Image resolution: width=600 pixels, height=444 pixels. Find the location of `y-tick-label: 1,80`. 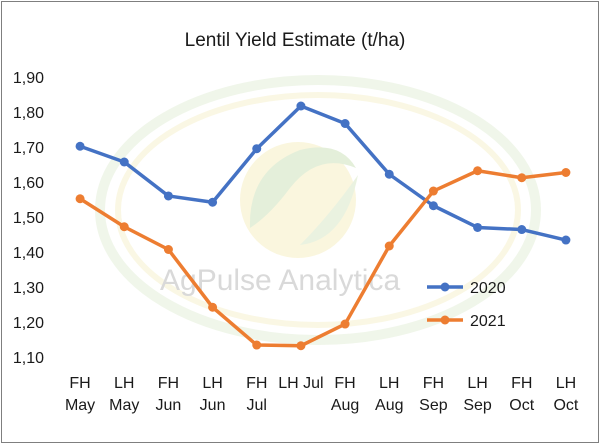

y-tick-label: 1,80 is located at coordinates (28, 113).